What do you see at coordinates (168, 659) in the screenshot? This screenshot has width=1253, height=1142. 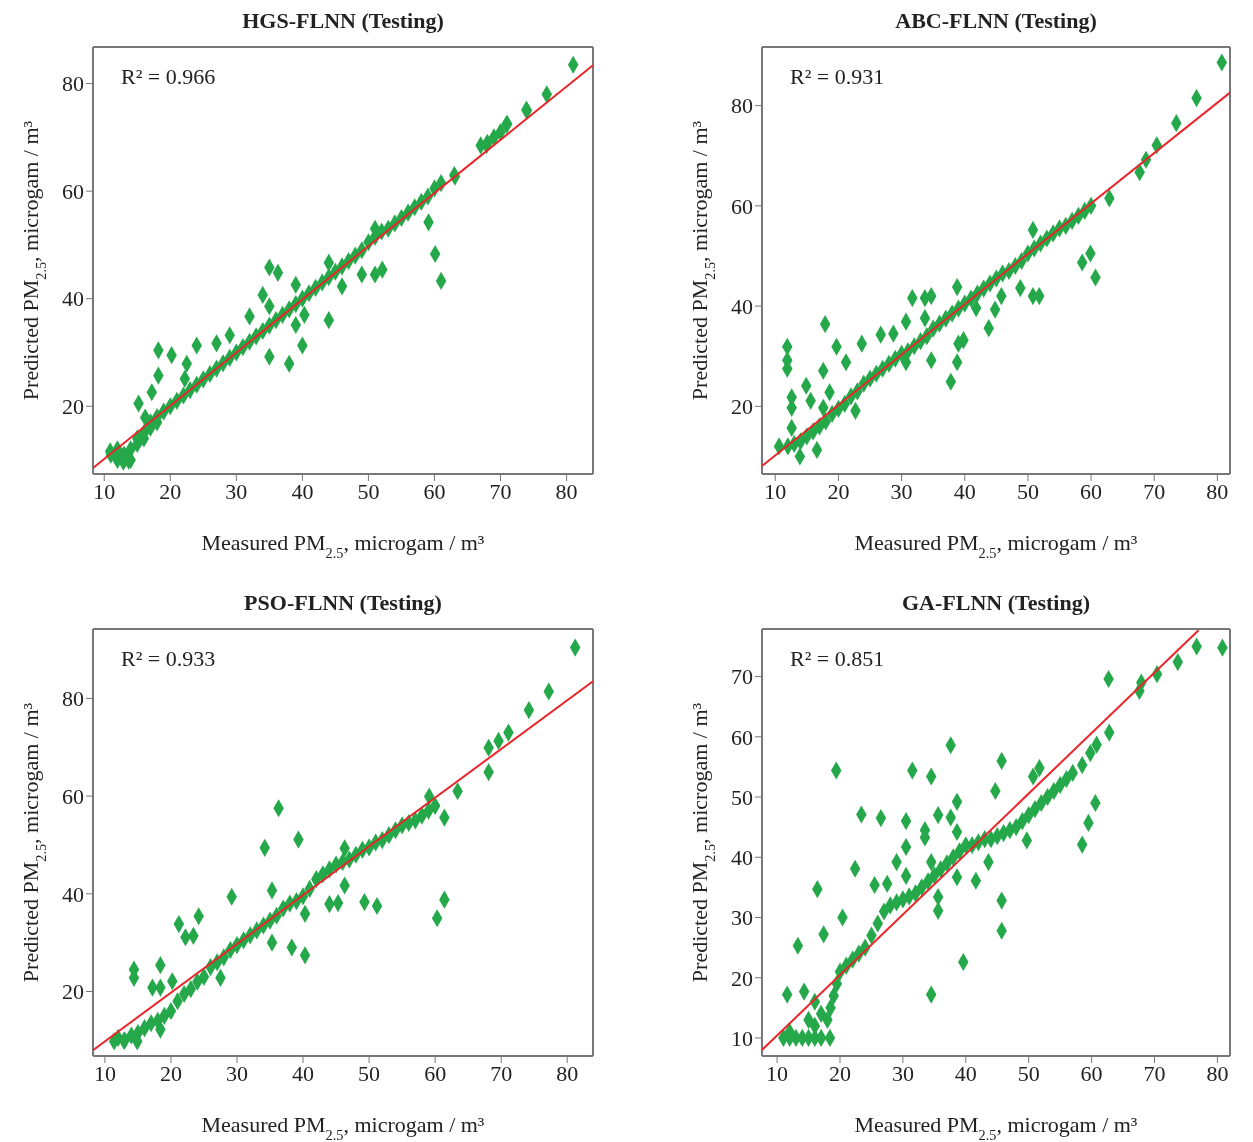 I see `annotation: R² = 0.933` at bounding box center [168, 659].